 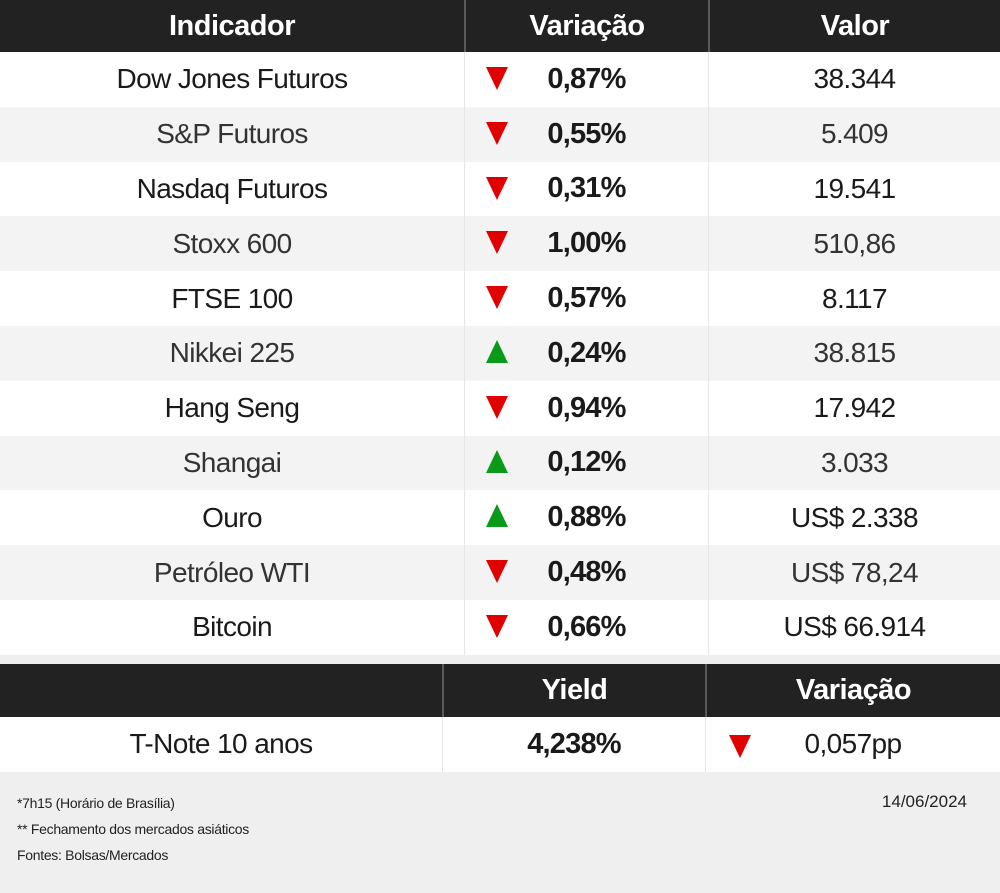 What do you see at coordinates (232, 572) in the screenshot?
I see `indicator-name: Petróleo WTI` at bounding box center [232, 572].